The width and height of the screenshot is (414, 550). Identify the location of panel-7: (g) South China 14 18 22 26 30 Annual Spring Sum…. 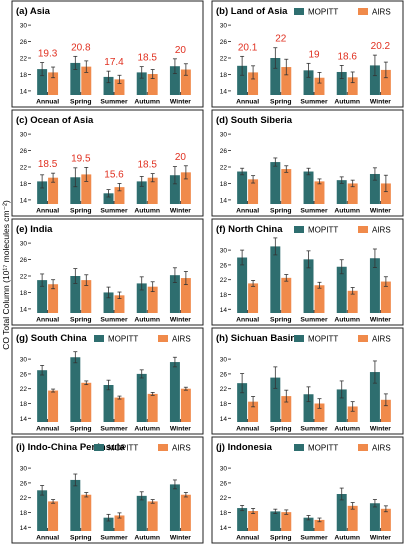
(107, 381).